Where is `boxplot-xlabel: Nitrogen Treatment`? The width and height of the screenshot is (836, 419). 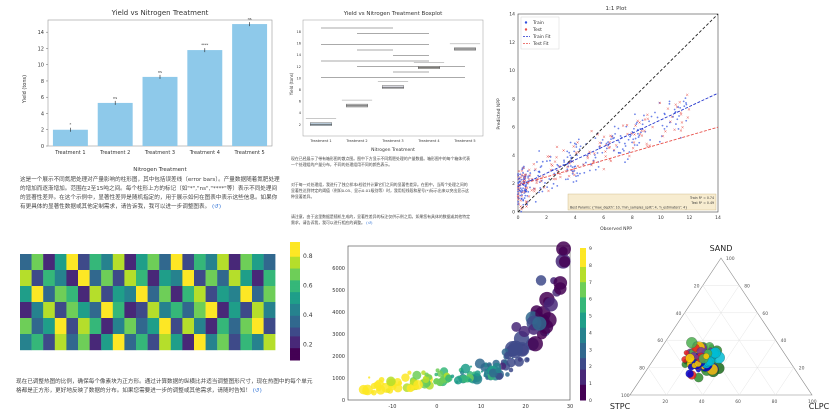 boxplot-xlabel: Nitrogen Treatment is located at coordinates (393, 150).